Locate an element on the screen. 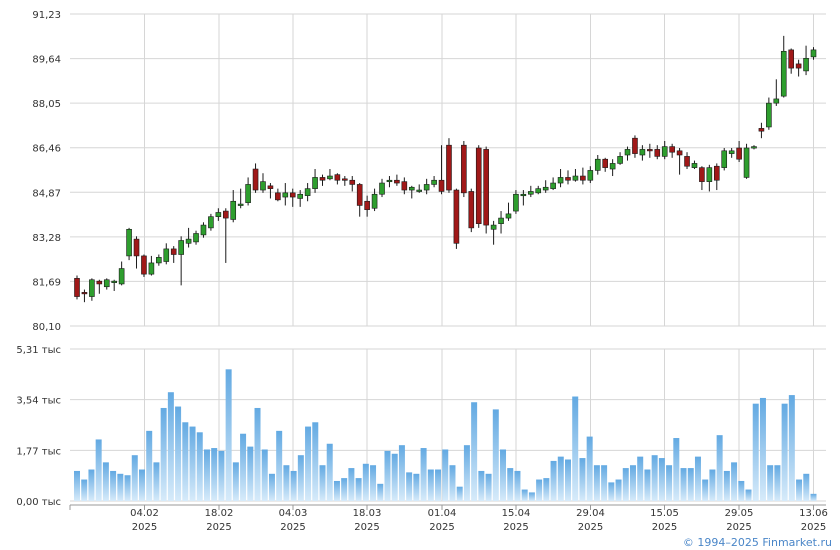  x-tick-label: 15.05 is located at coordinates (664, 513).